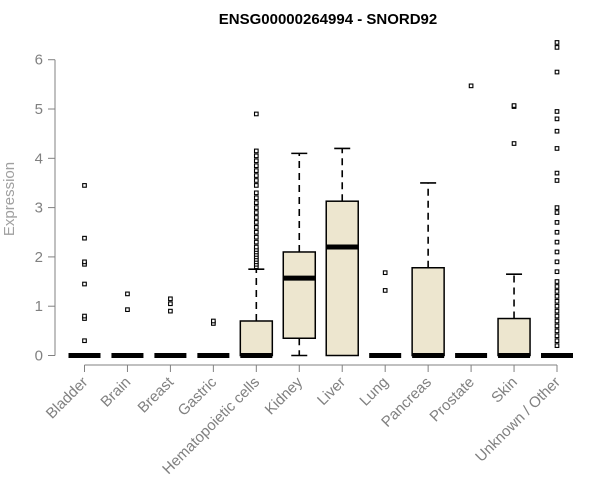 Image resolution: width=600 pixels, height=500 pixels. I want to click on x-tick-label-liver: Liver, so click(331, 391).